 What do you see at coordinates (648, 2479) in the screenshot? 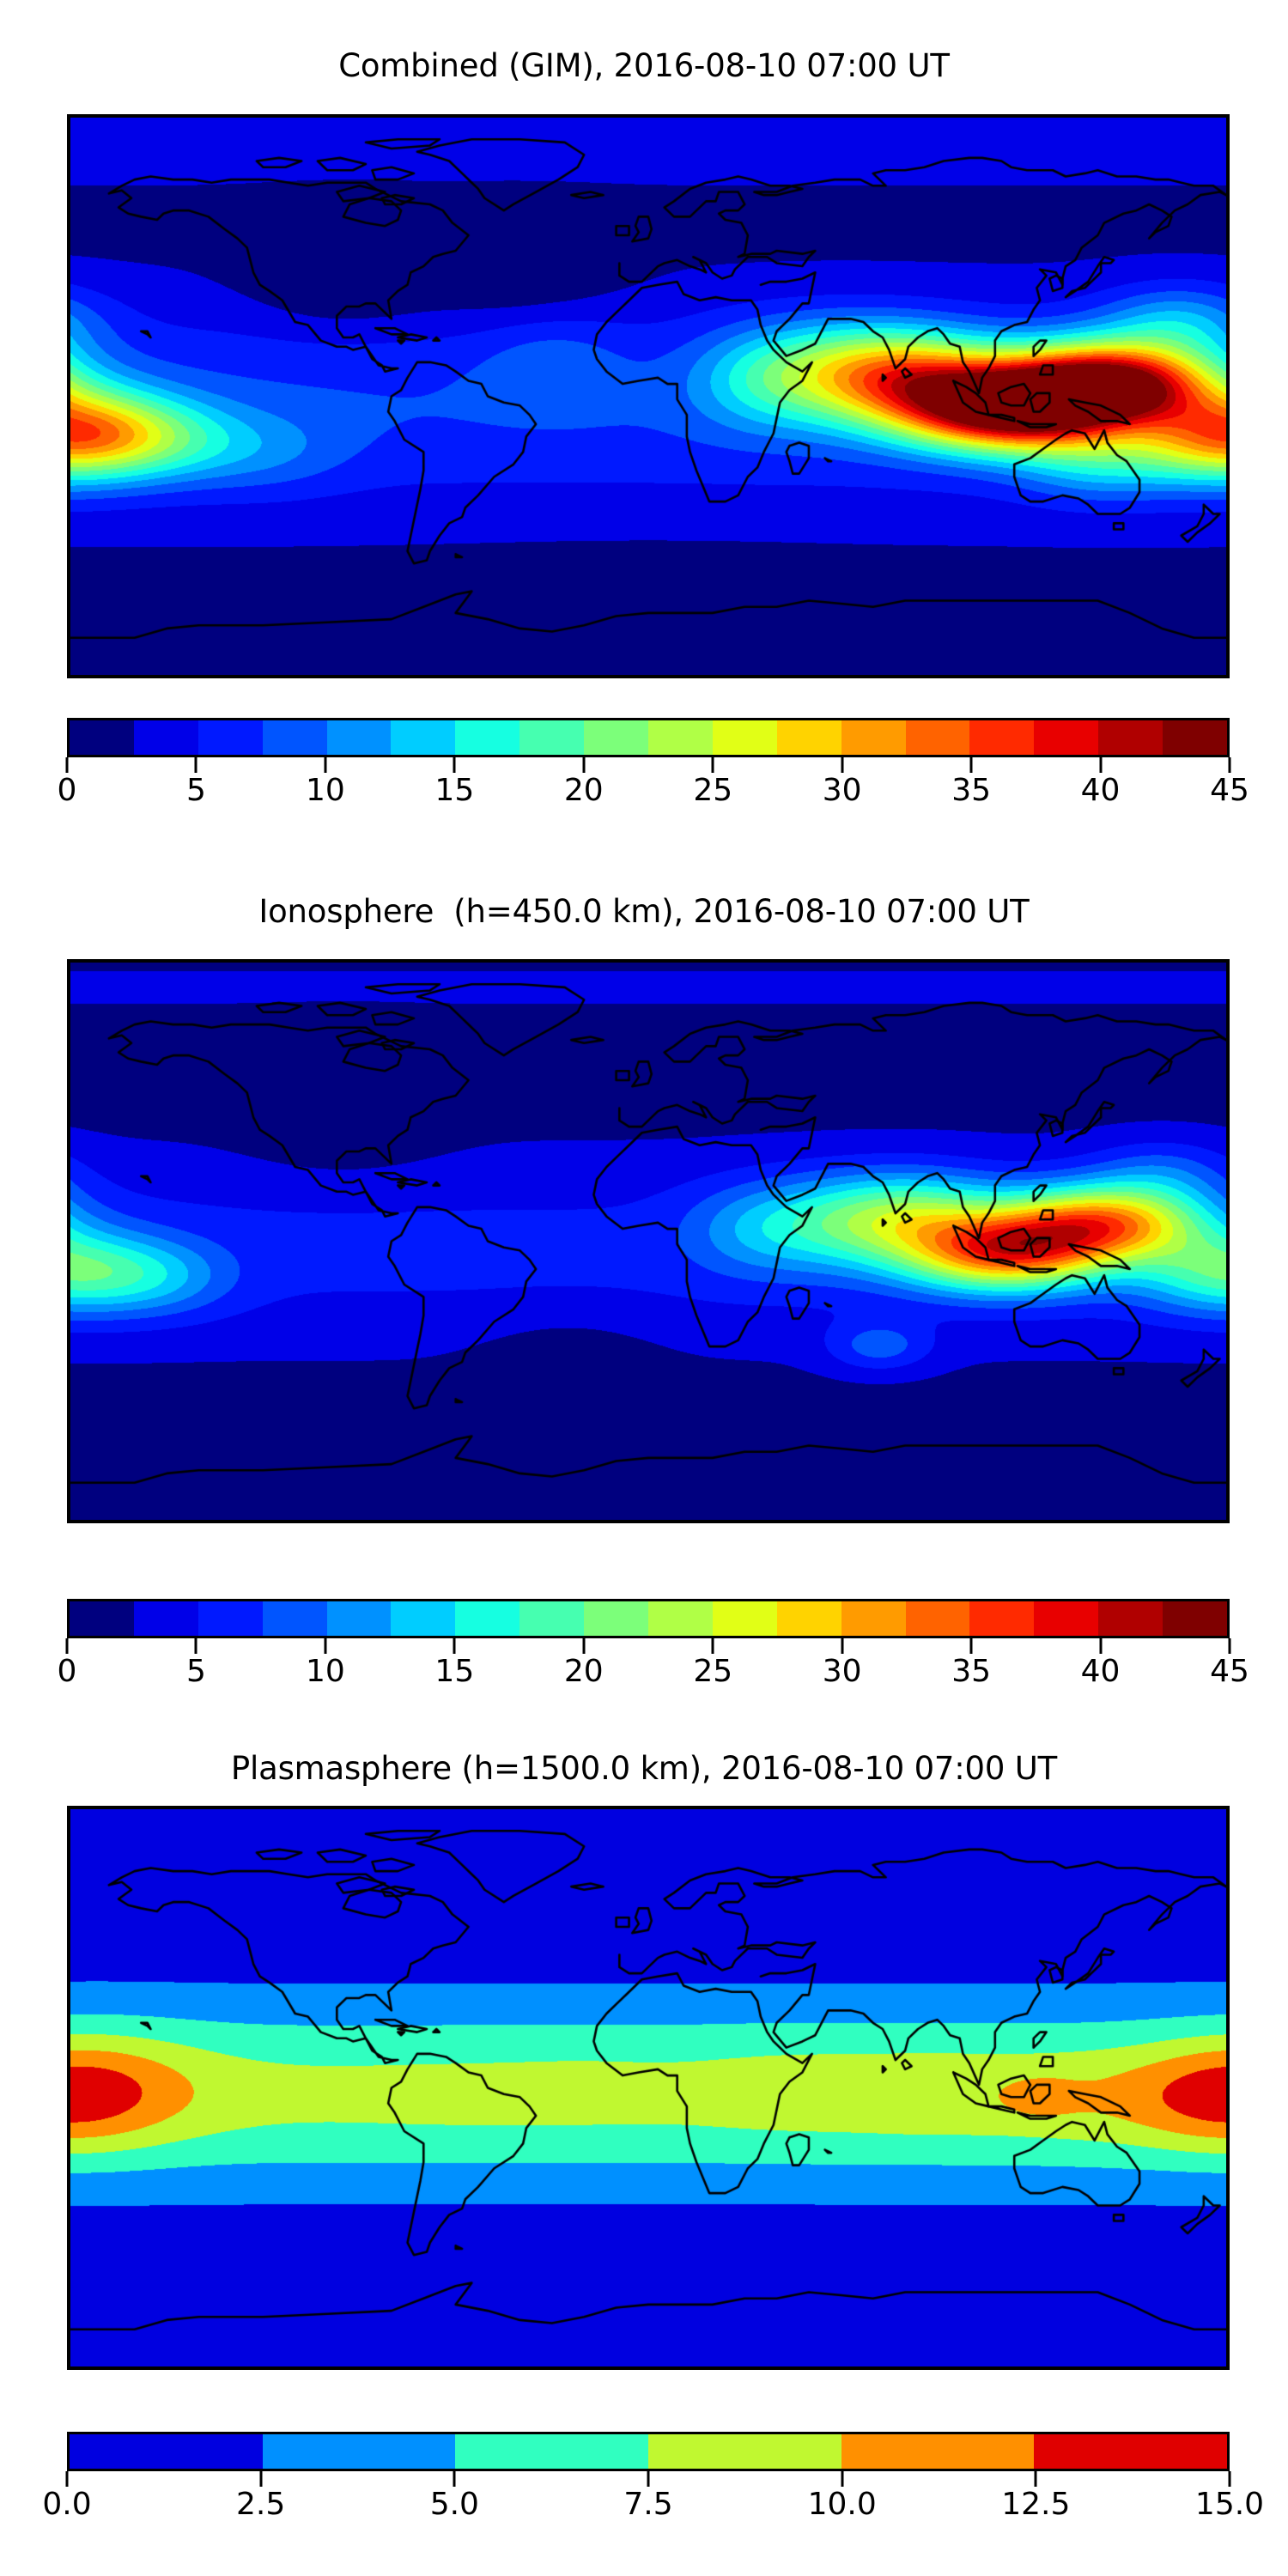
I see `colorbar-ticks-plasmasphere` at bounding box center [648, 2479].